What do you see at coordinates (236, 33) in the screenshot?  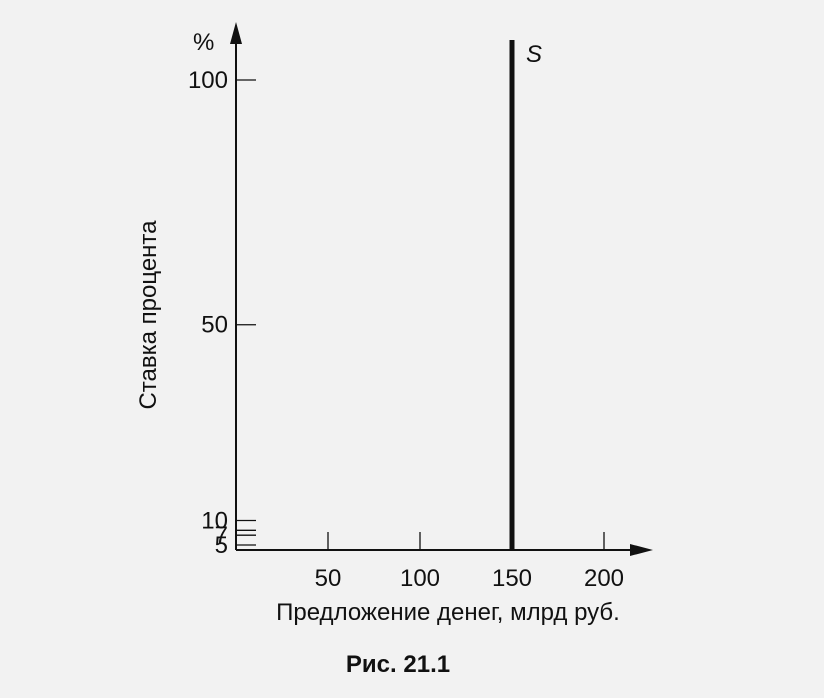 I see `y-axis-arrow` at bounding box center [236, 33].